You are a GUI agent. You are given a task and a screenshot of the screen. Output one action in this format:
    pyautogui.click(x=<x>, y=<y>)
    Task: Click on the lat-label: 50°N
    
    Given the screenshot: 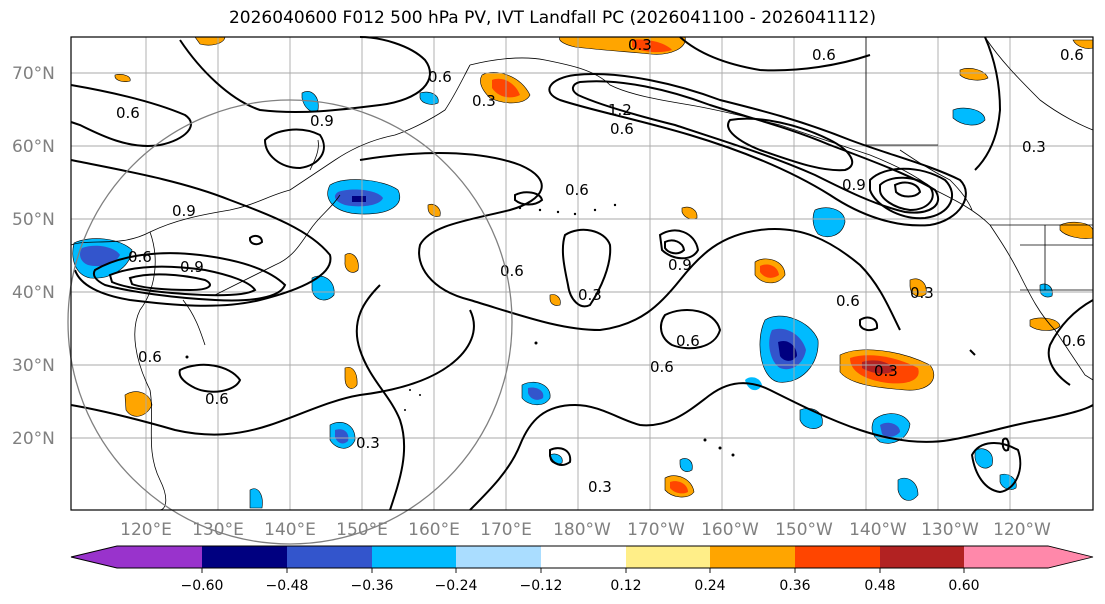 What is the action you would take?
    pyautogui.click(x=33, y=220)
    